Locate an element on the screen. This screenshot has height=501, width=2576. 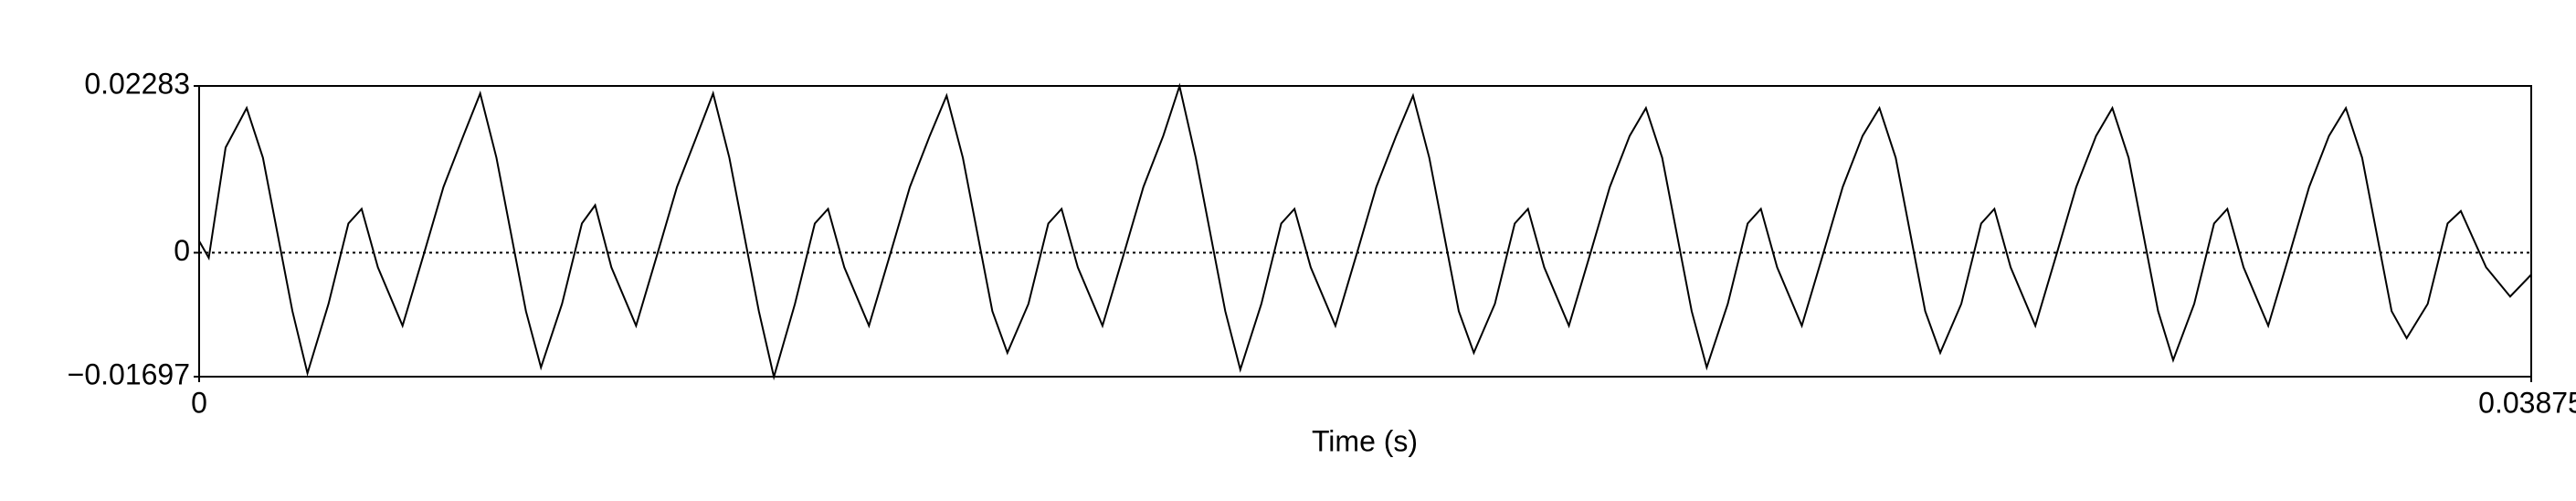
x-tick-label: 0 is located at coordinates (199, 402).